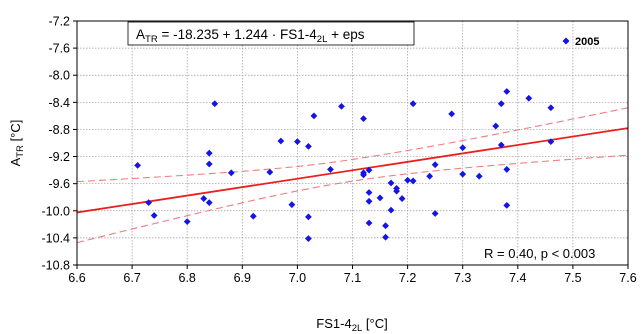  What do you see at coordinates (357, 328) in the screenshot?
I see `x-axis-title-subscript: 2L` at bounding box center [357, 328].